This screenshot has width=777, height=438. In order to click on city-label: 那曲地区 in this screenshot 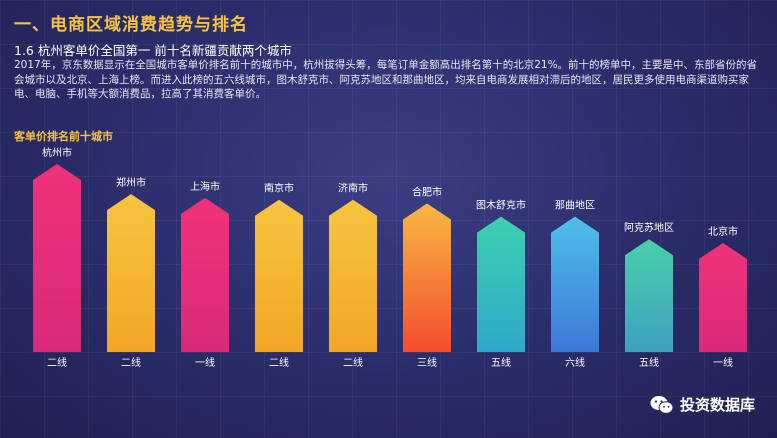, I will do `click(575, 205)`.